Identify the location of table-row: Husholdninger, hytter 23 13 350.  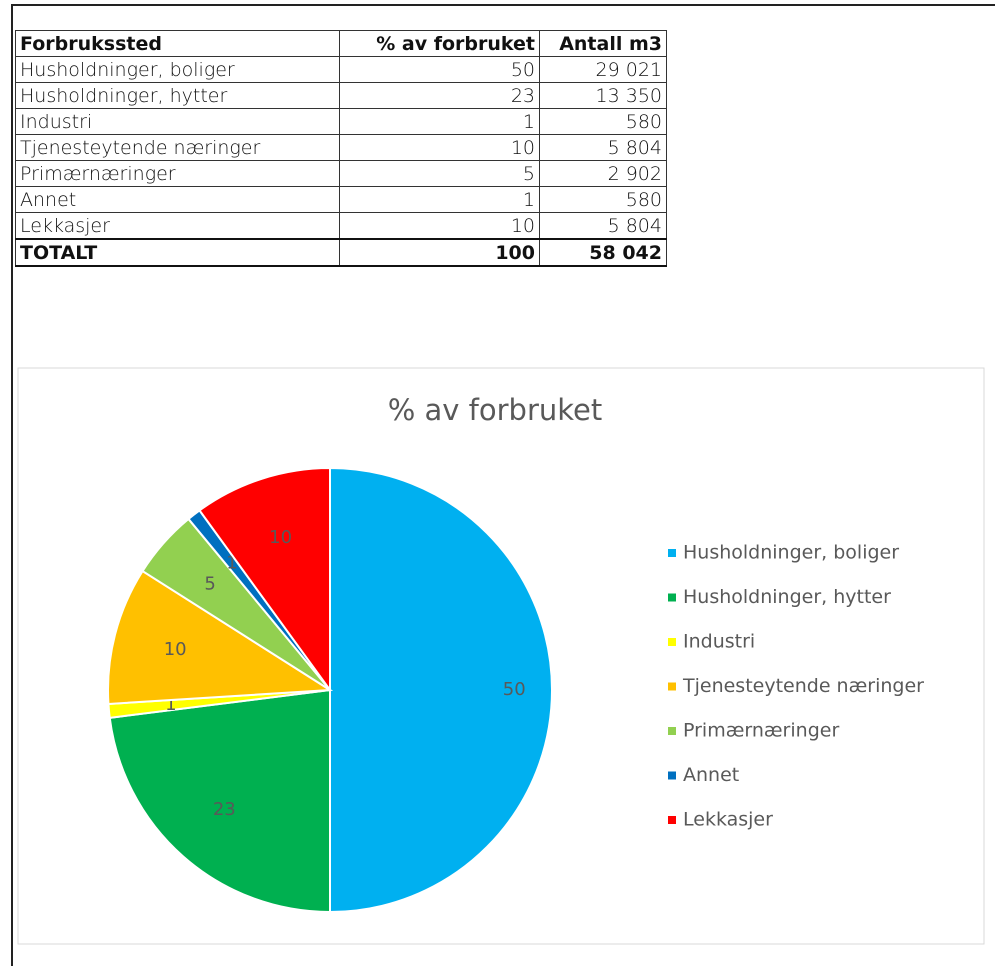
(341, 95).